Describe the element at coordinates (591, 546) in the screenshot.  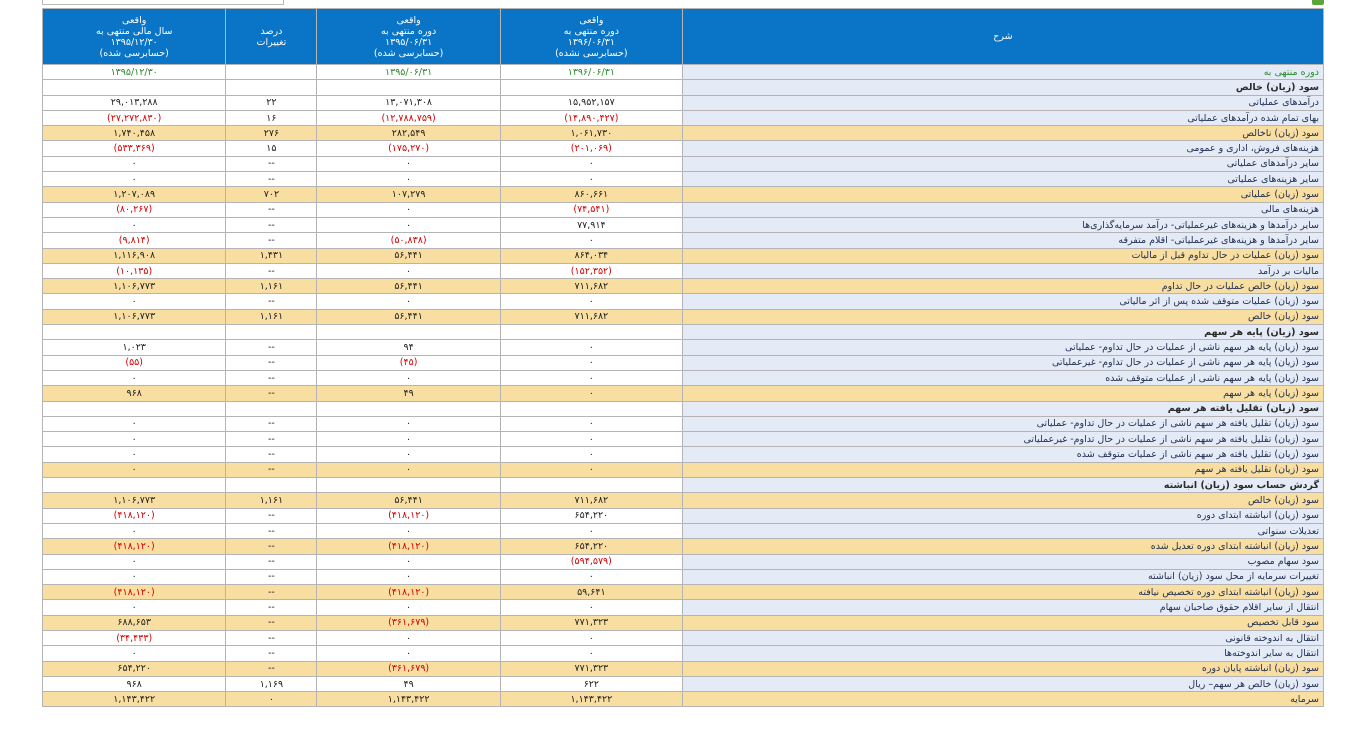
I see `value-1396-06: ۶۵۴,۲۲۰` at that location.